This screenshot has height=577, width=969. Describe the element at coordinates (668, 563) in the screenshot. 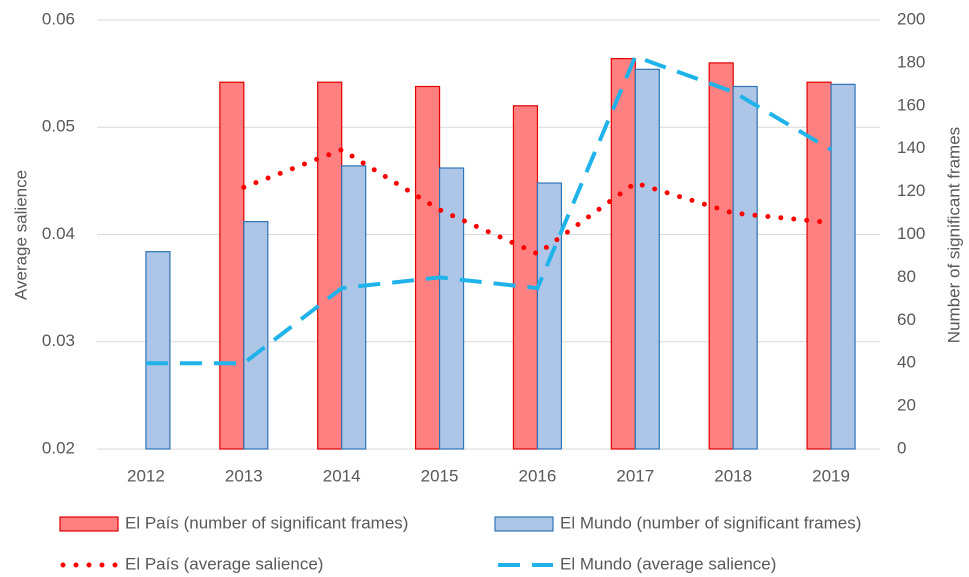

I see `legend-label: El Mundo (average salience)` at that location.